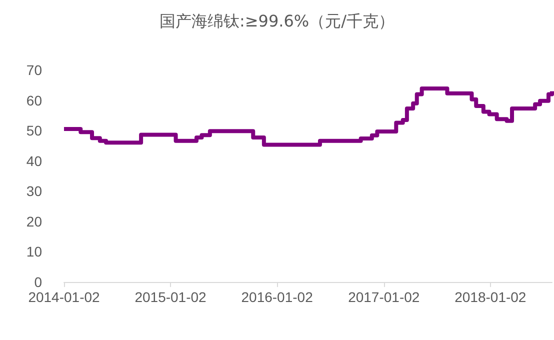  I want to click on x-tick-label: 2018-01-02, so click(490, 297).